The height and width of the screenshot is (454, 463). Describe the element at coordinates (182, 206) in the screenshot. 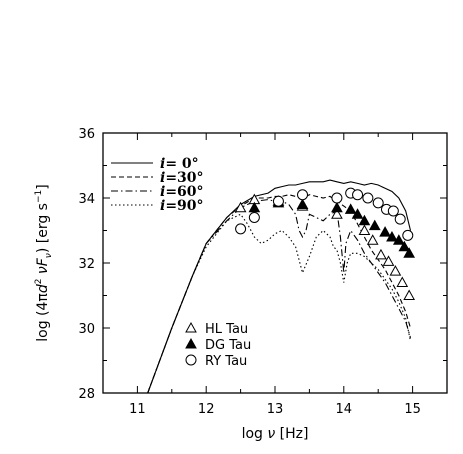

I see `legend-label-3: i=90°` at that location.